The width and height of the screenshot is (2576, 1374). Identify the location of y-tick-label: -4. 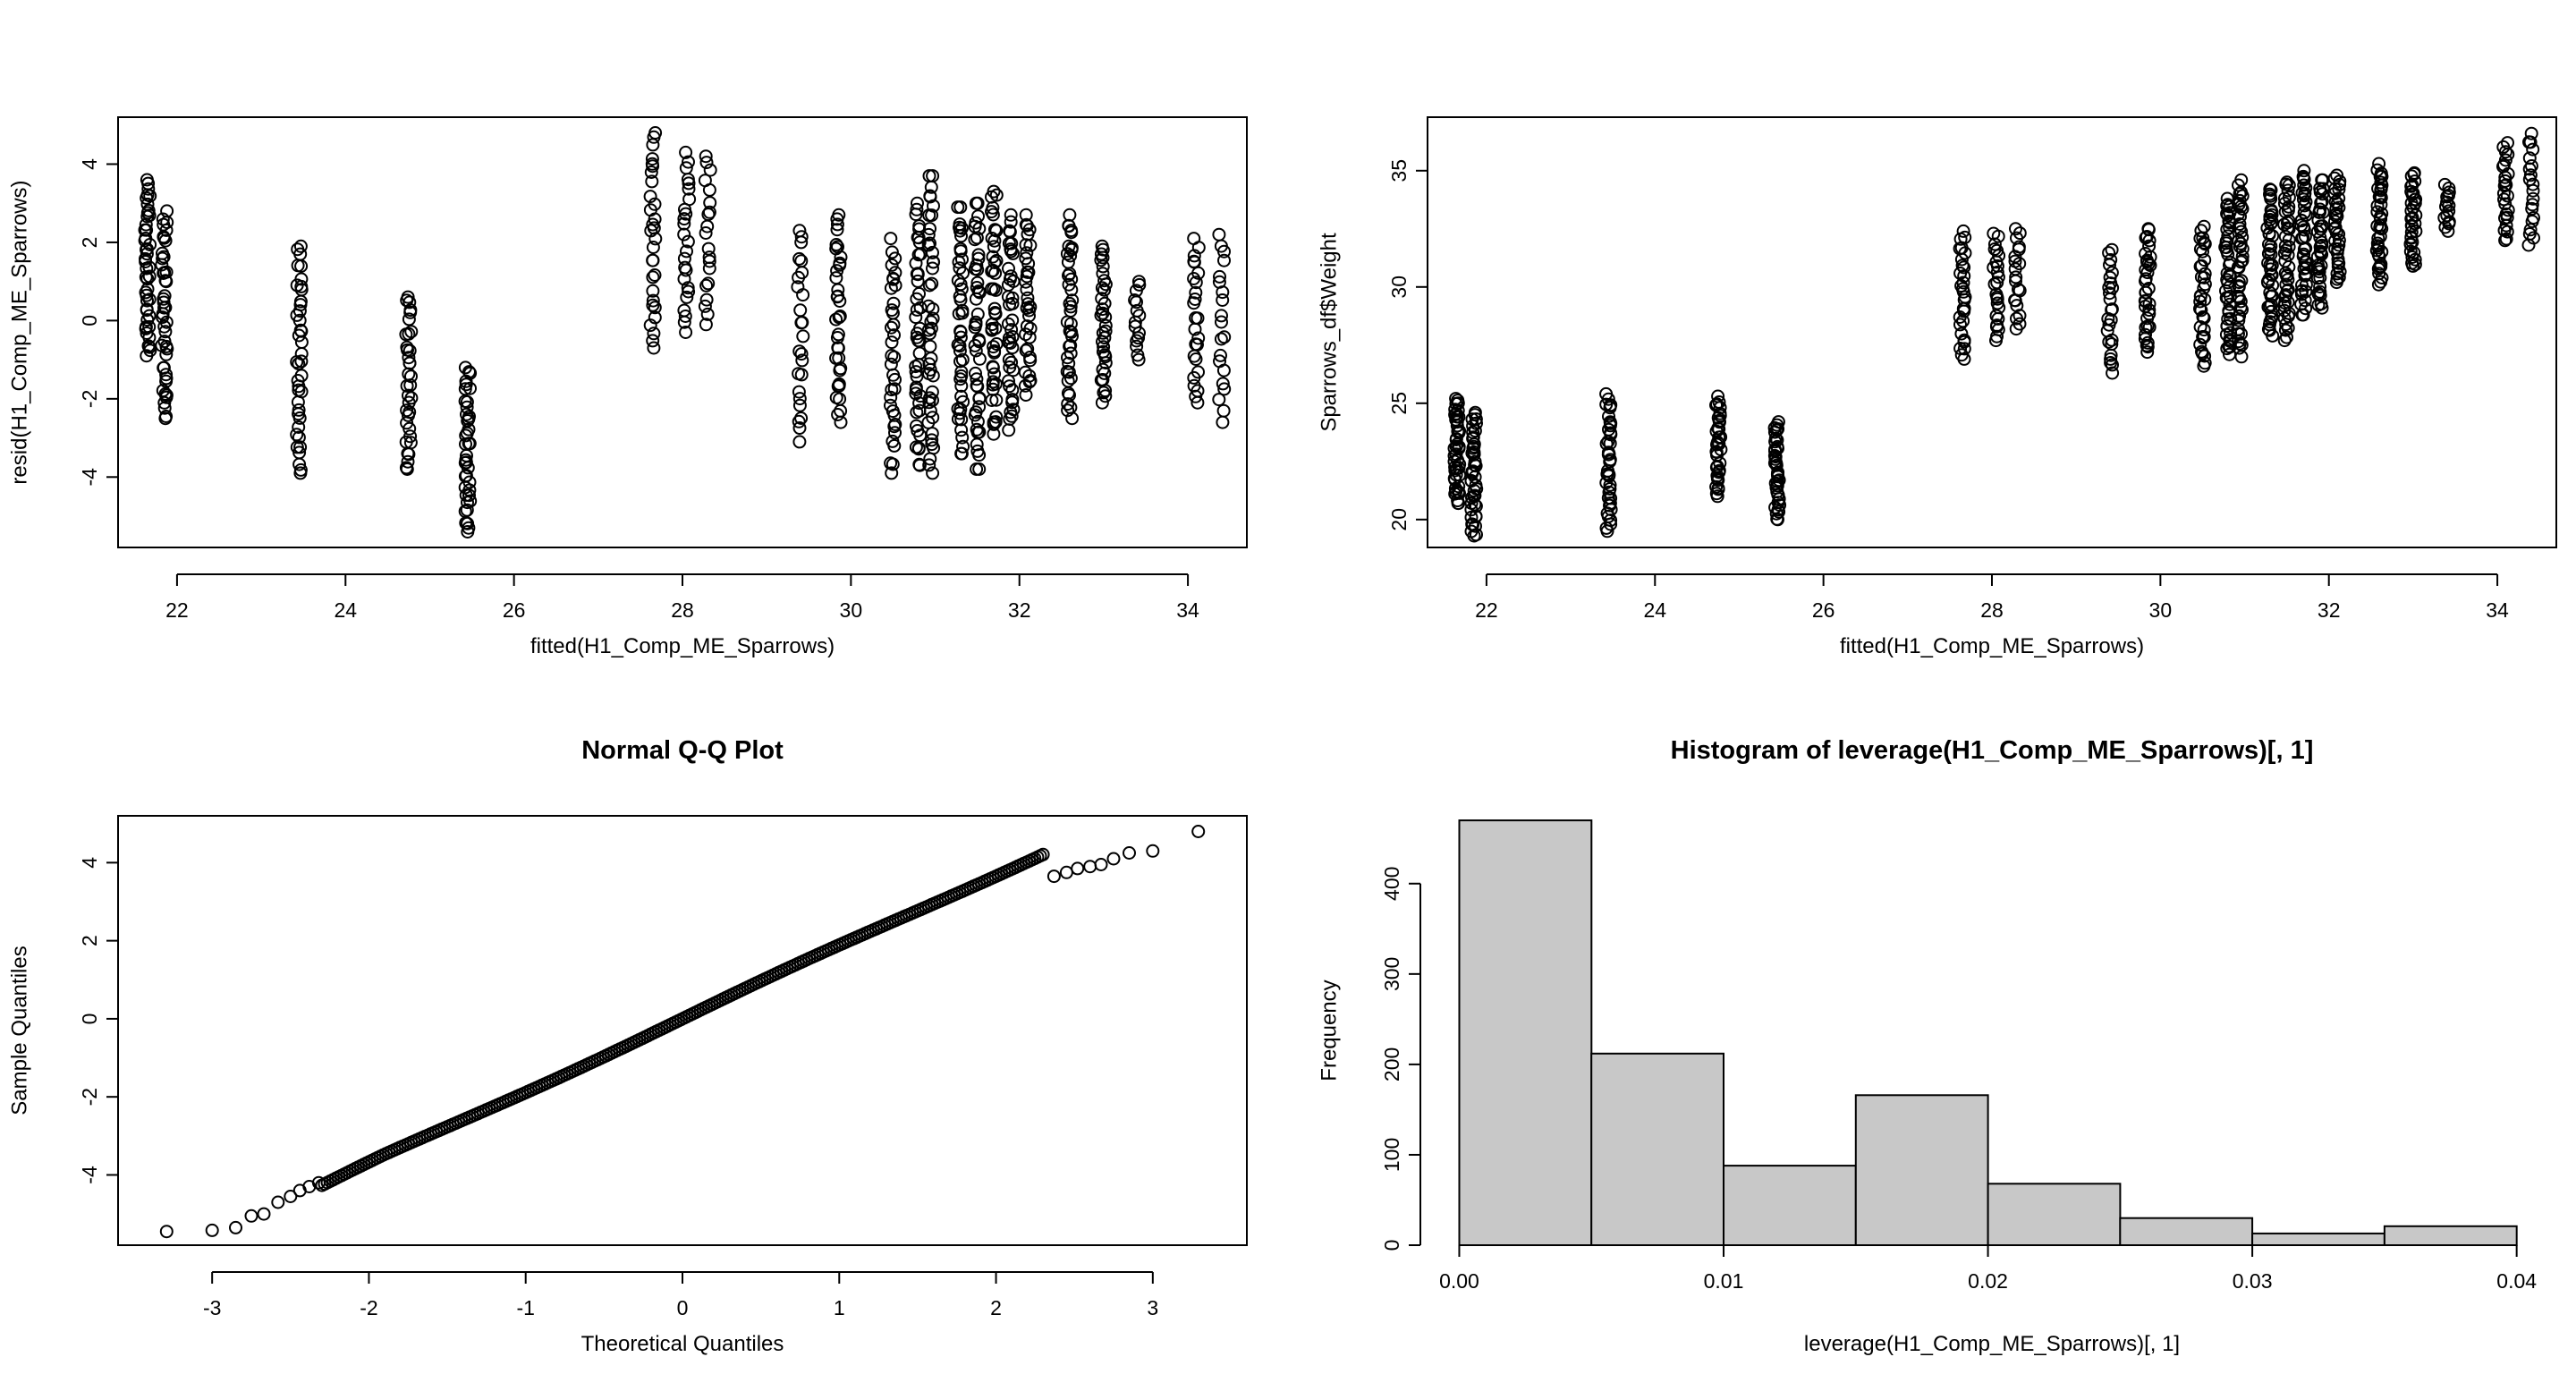
(89, 477).